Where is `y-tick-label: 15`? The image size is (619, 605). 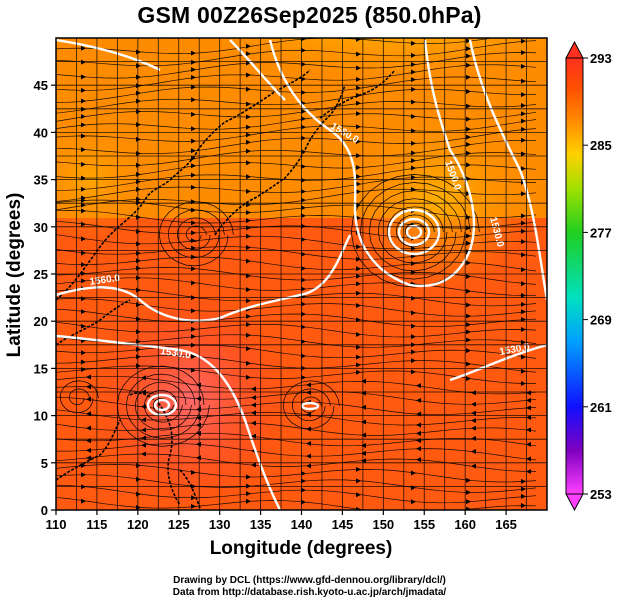 y-tick-label: 15 is located at coordinates (41, 368).